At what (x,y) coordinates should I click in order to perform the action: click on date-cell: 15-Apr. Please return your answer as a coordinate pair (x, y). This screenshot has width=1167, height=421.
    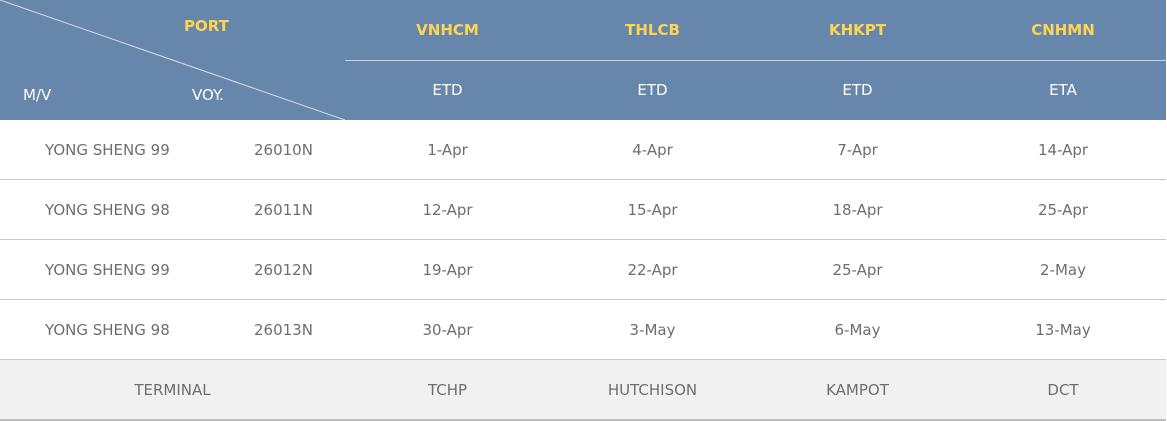
    Looking at the image, I should click on (652, 209).